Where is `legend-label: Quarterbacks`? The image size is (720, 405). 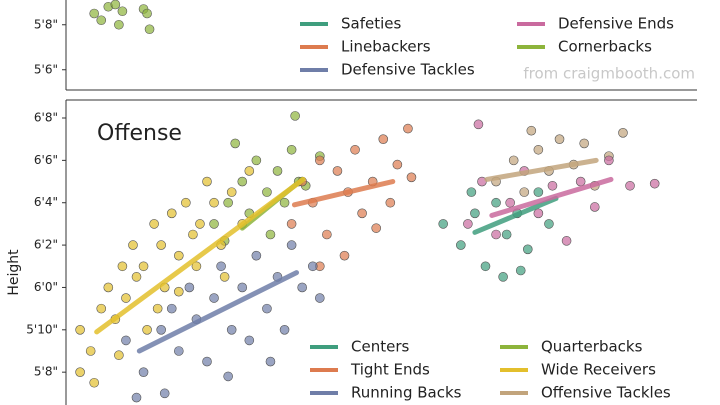 legend-label: Quarterbacks is located at coordinates (592, 347).